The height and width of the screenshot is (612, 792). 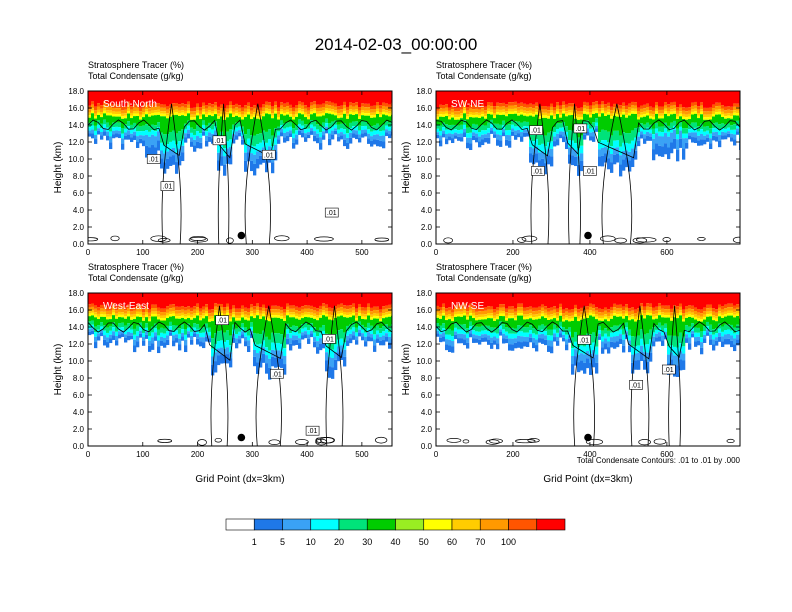 I want to click on colorbar-swatch, so click(x=381, y=524).